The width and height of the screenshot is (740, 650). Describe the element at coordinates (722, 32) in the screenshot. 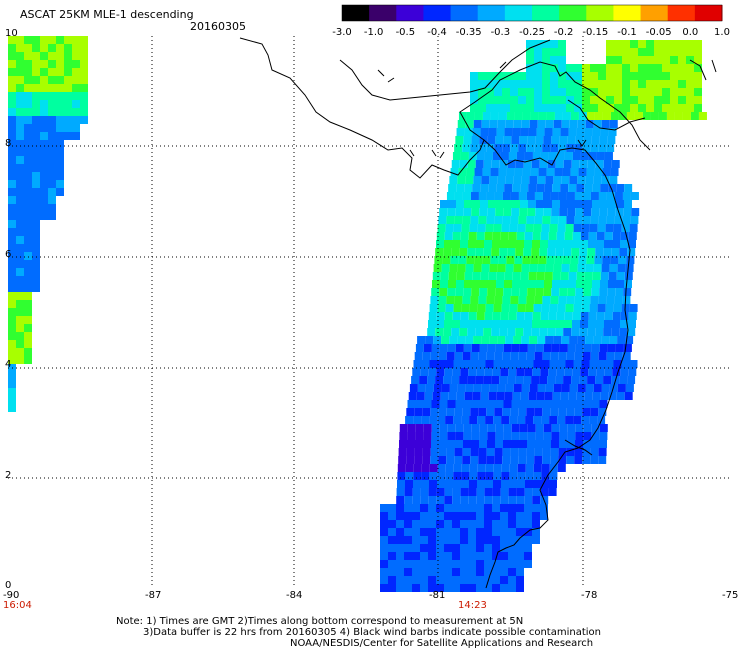

I see `colorbar-tick-label: 1.0` at that location.